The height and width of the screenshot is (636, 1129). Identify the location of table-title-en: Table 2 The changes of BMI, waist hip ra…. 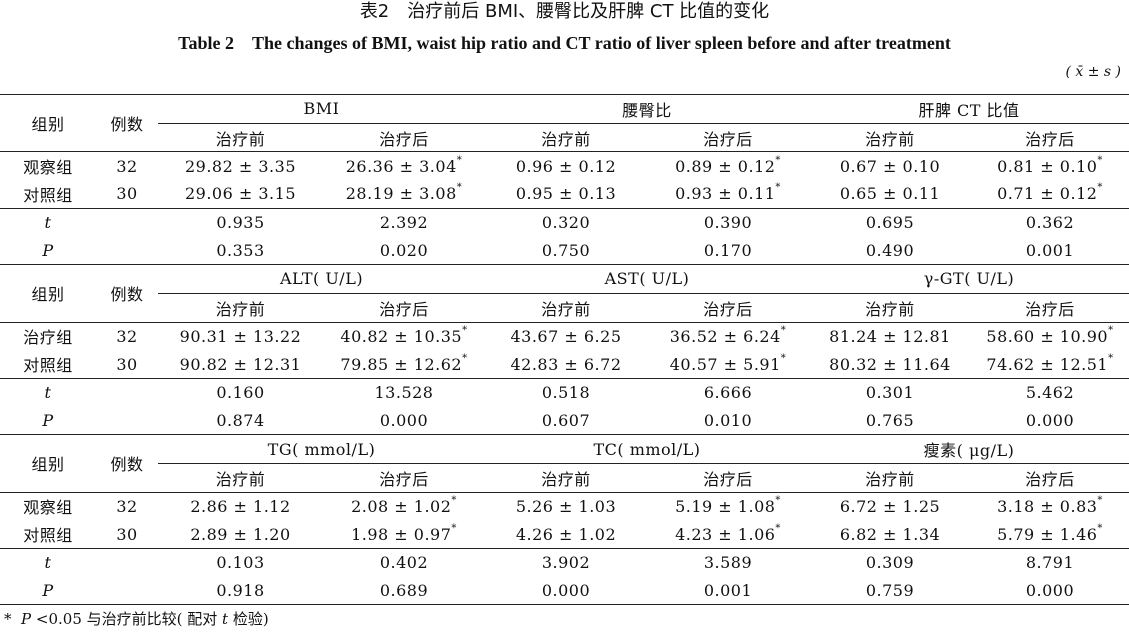
(564, 43).